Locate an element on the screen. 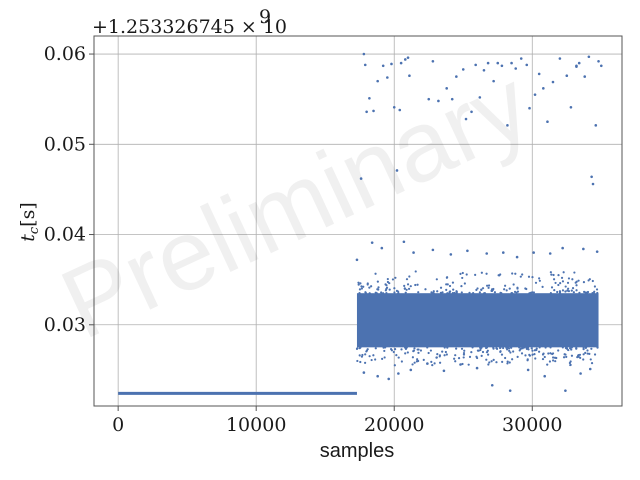 Image resolution: width=640 pixels, height=480 pixels. y-offset-label: +1.253326745 × 10 is located at coordinates (189, 27).